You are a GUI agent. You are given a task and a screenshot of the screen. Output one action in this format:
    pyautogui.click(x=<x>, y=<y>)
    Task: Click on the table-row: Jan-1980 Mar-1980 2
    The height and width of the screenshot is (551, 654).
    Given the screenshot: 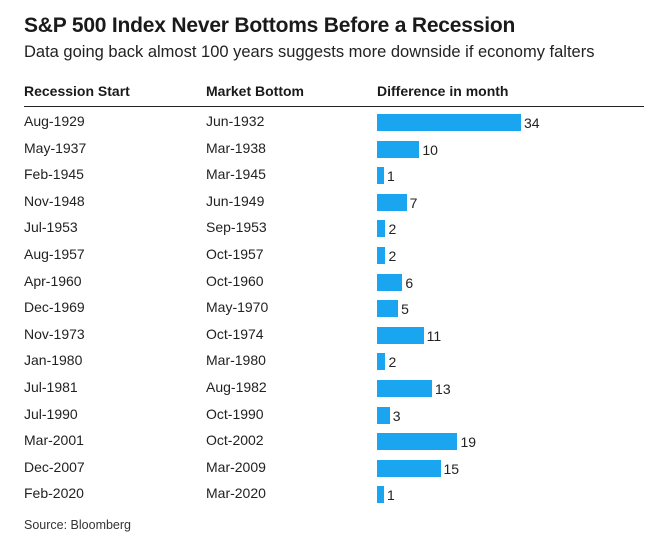 What is the action you would take?
    pyautogui.click(x=327, y=361)
    